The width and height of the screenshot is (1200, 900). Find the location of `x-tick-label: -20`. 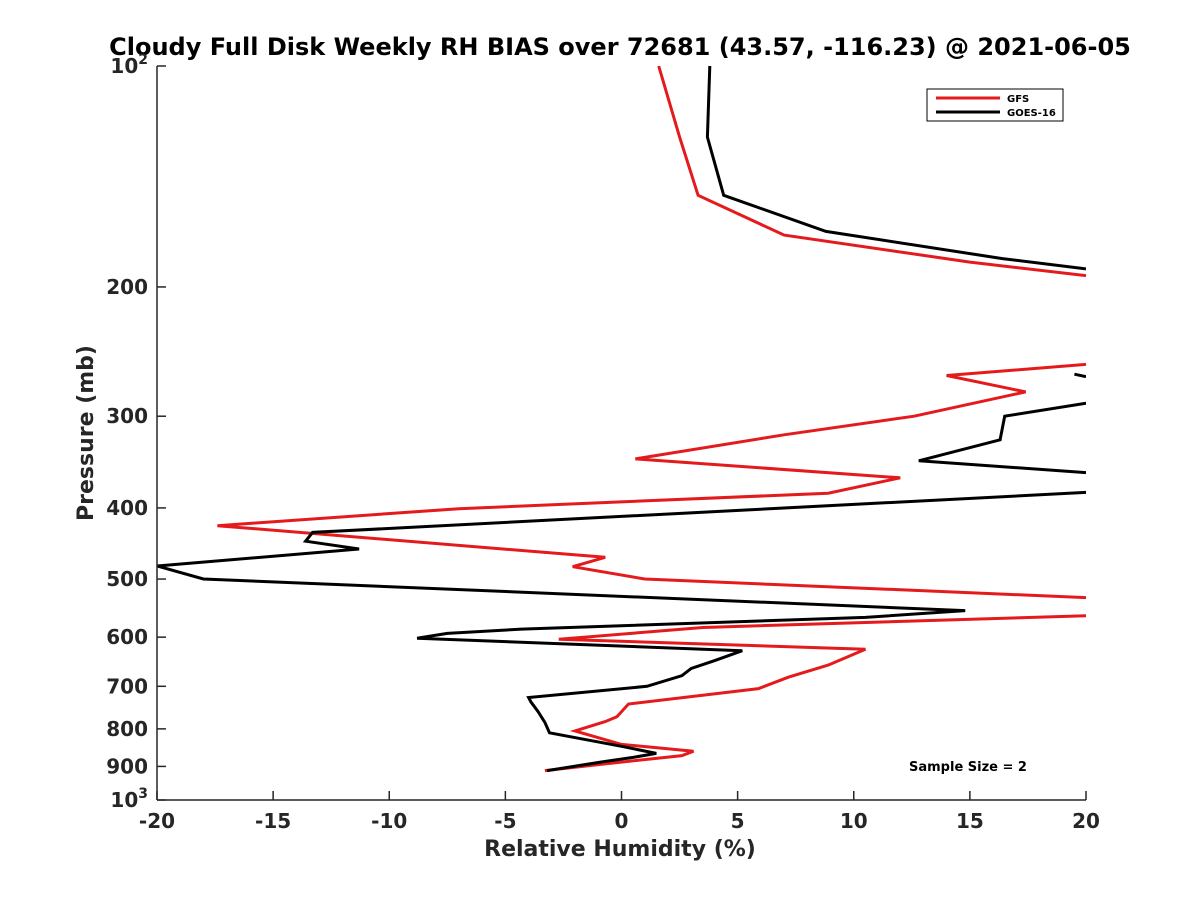

x-tick-label: -20 is located at coordinates (157, 821).